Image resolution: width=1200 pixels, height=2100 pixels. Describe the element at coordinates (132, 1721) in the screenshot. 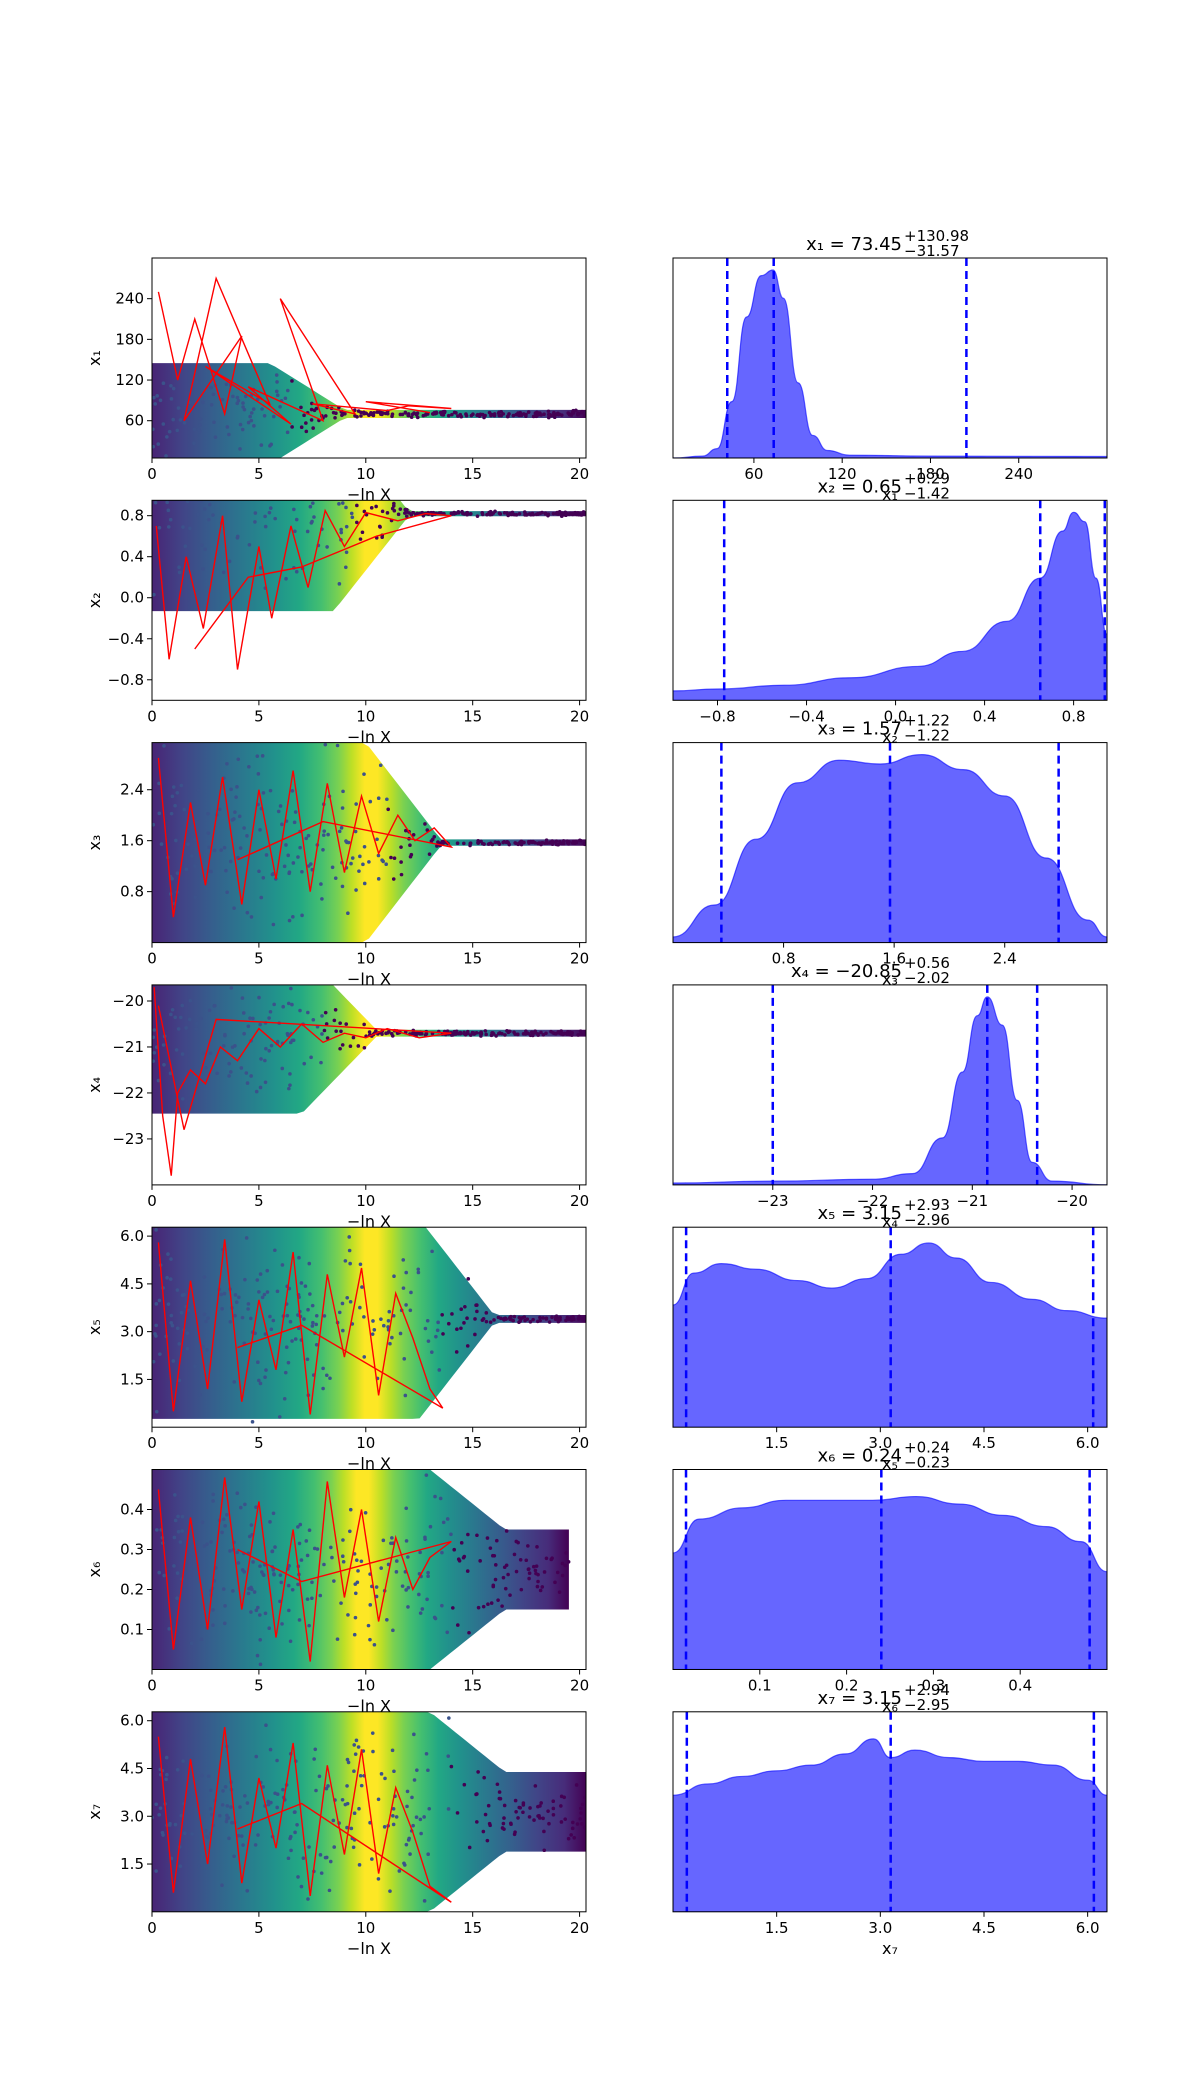

I see `y-tick-label: 6.0` at that location.